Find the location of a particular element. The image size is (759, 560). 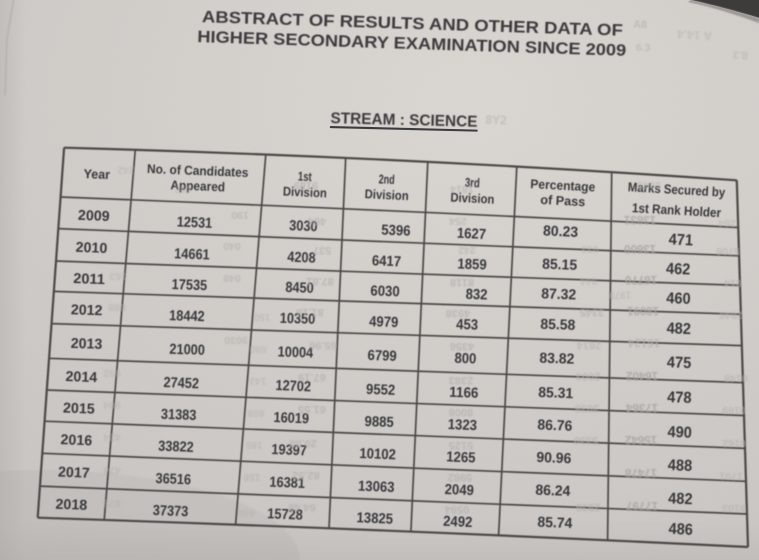

svg-text: 150 is located at coordinates (261, 316).